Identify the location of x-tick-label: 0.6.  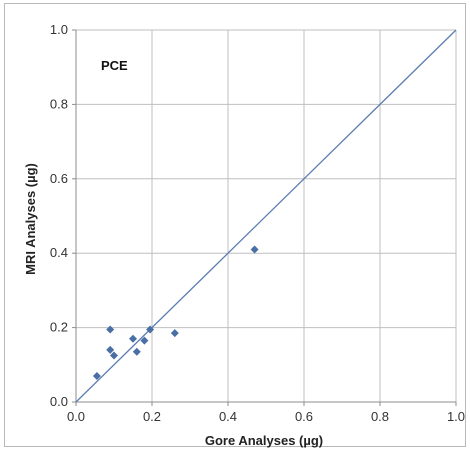
(304, 416).